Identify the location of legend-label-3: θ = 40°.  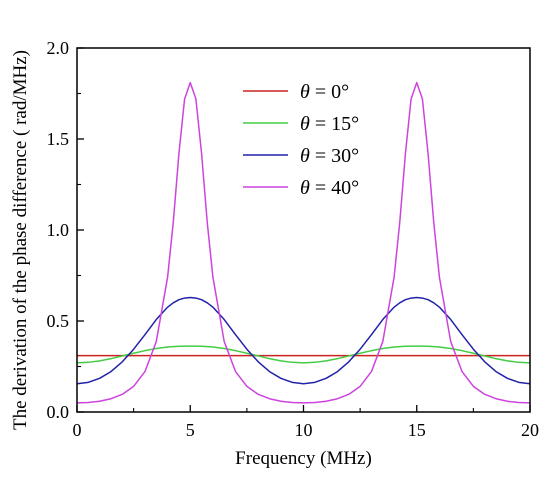
(329, 188).